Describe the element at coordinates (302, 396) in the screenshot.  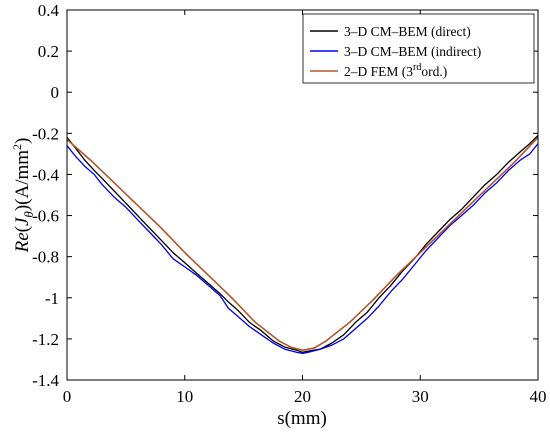
I see `x-tick-label: 20` at that location.